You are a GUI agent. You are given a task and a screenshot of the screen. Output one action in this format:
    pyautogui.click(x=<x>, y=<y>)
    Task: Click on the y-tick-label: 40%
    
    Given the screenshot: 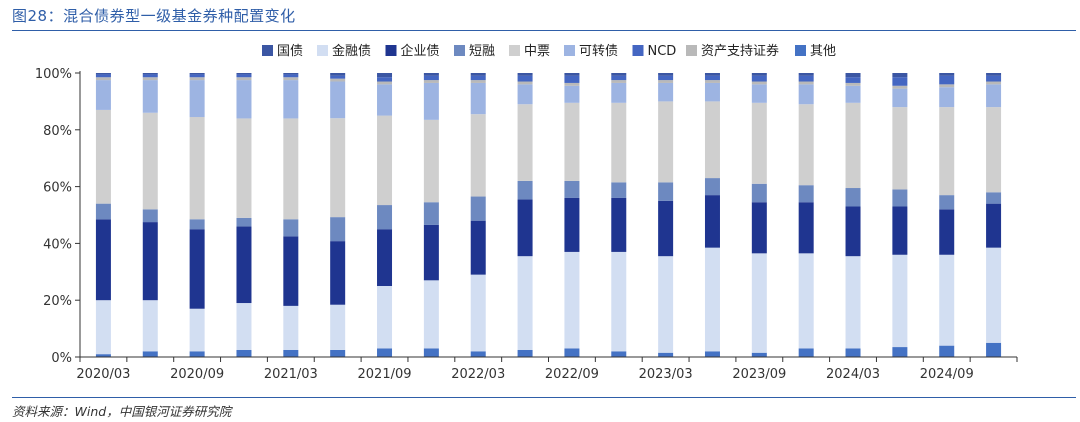 What is the action you would take?
    pyautogui.click(x=57, y=244)
    